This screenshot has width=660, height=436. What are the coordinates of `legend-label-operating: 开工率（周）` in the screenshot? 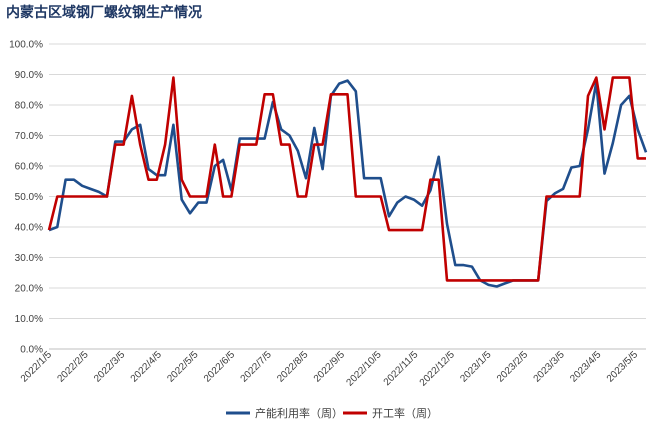 It's located at (405, 413).